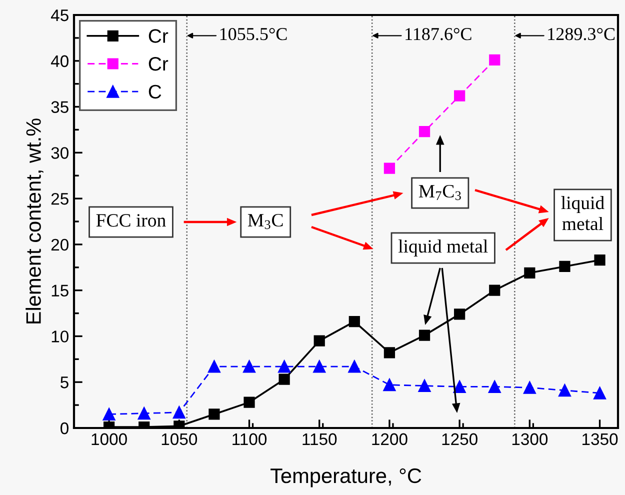  What do you see at coordinates (346, 478) in the screenshot?
I see `x-axis-title: Temperature, °C` at bounding box center [346, 478].